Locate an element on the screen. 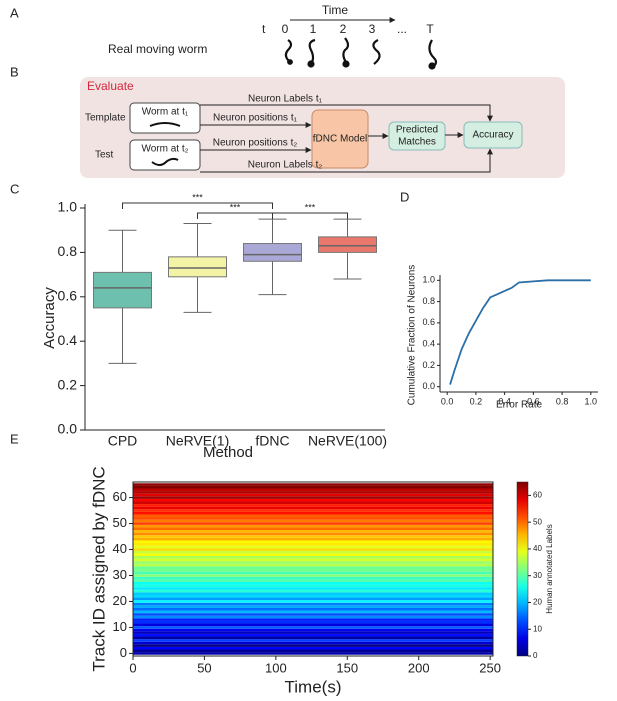  positions-t2: Neuron positions t₂ is located at coordinates (255, 143).